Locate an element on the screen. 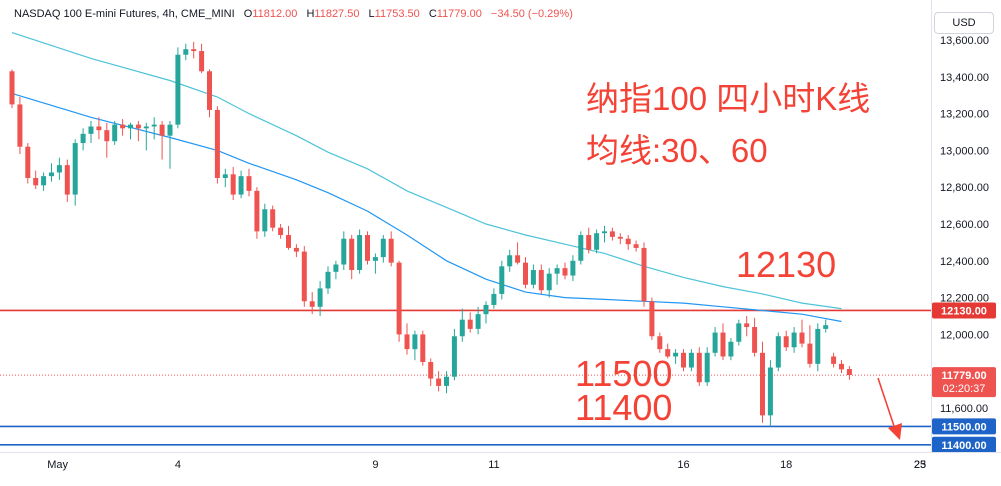 The image size is (1001, 486). x-tick-label: 25 is located at coordinates (920, 465).